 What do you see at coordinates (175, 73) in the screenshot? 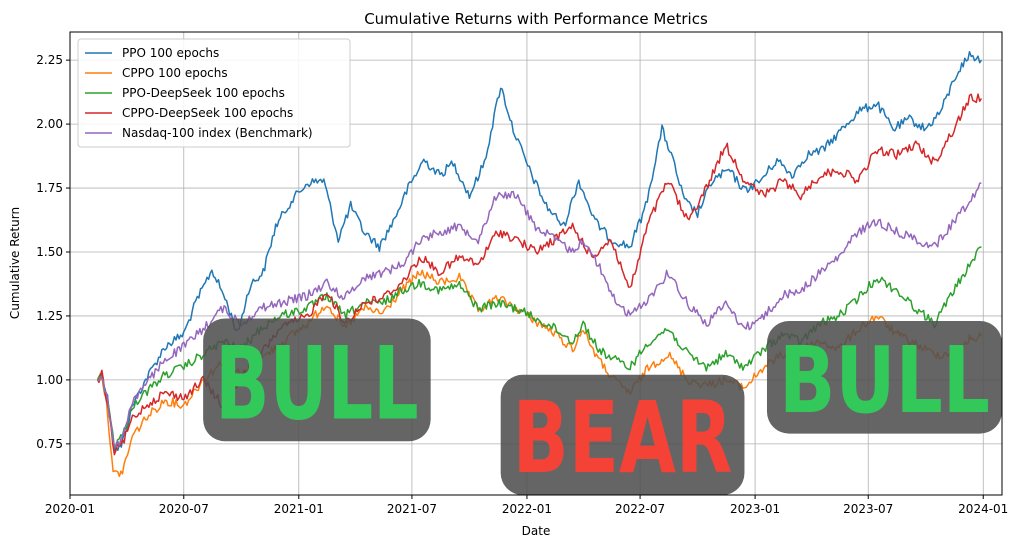
I see `legend-label-1: CPPO 100 epochs` at bounding box center [175, 73].